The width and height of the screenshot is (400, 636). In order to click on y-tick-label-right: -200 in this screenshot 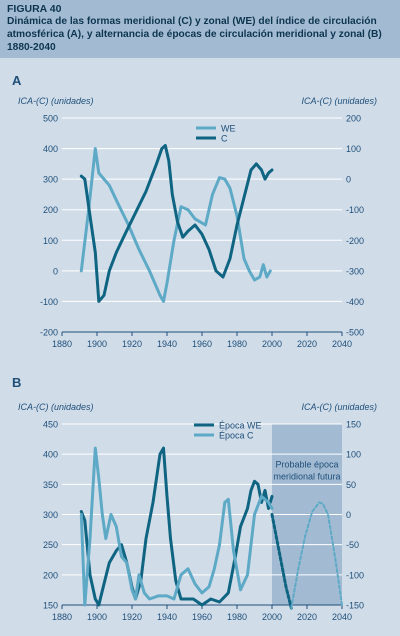, I will do `click(355, 241)`.